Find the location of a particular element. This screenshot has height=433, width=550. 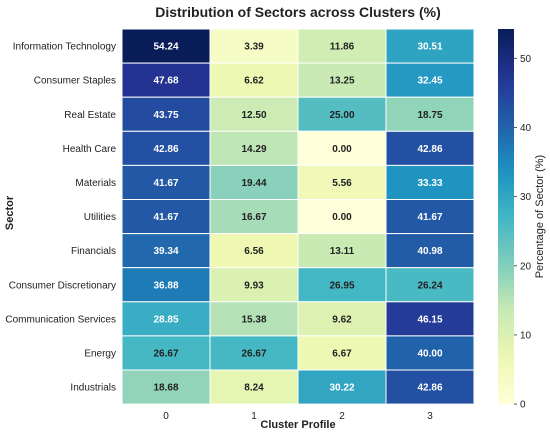

cell-value-label: 6.56 is located at coordinates (254, 251).